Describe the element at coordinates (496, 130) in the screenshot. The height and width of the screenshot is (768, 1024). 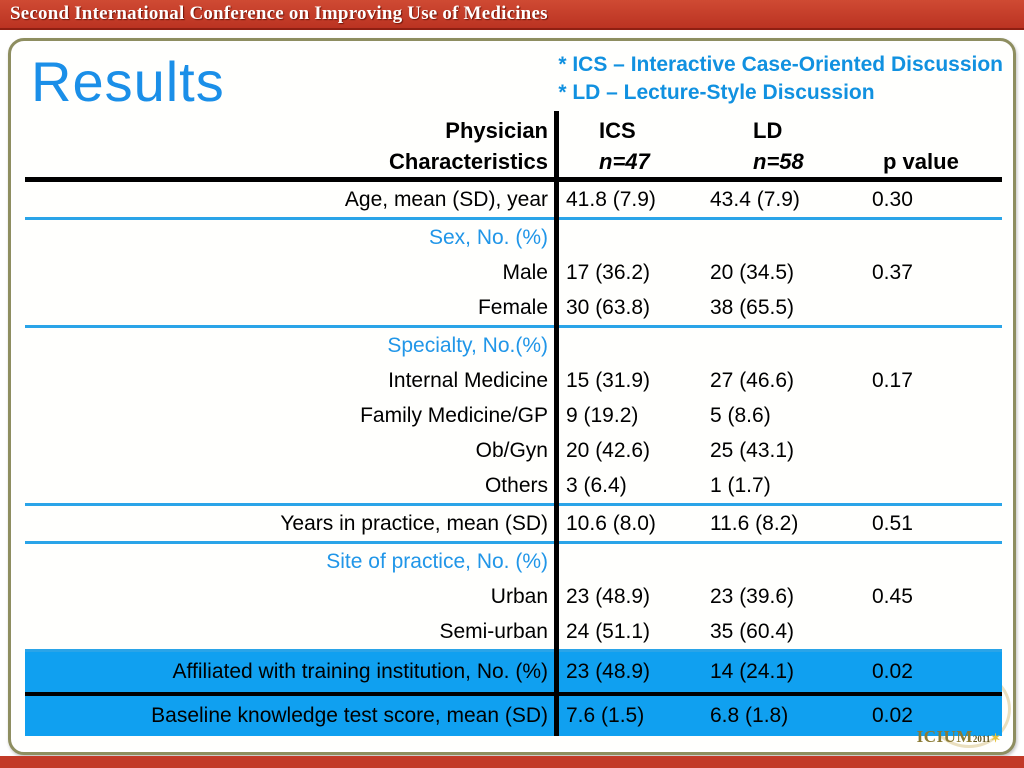
I see `header-label-line1: Physician` at that location.